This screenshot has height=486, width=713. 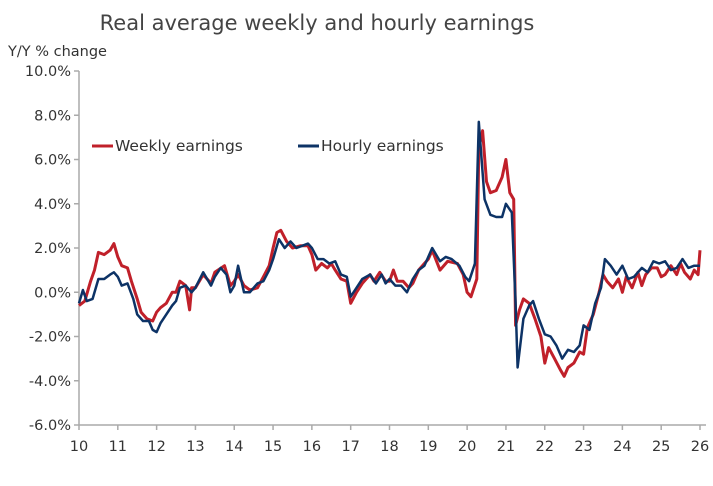 I want to click on x-tick-label: 15, so click(x=273, y=447).